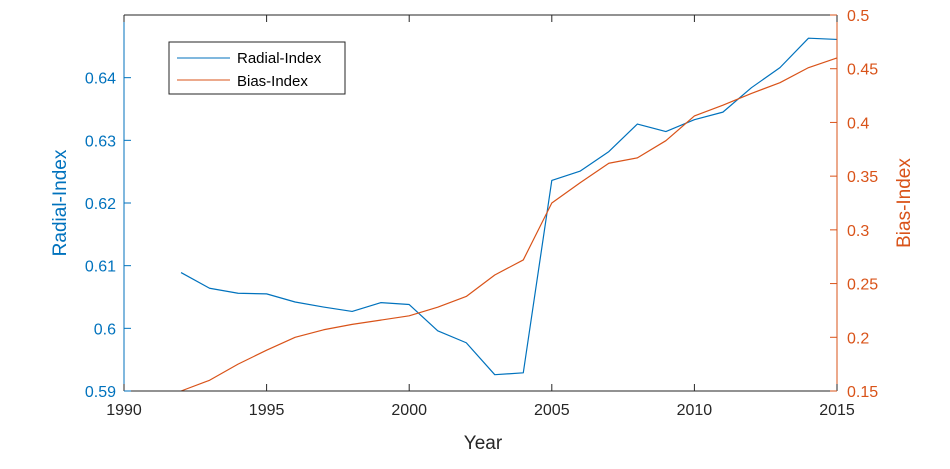 This screenshot has width=950, height=469. Describe the element at coordinates (483, 443) in the screenshot. I see `x-axis-title: Year` at that location.